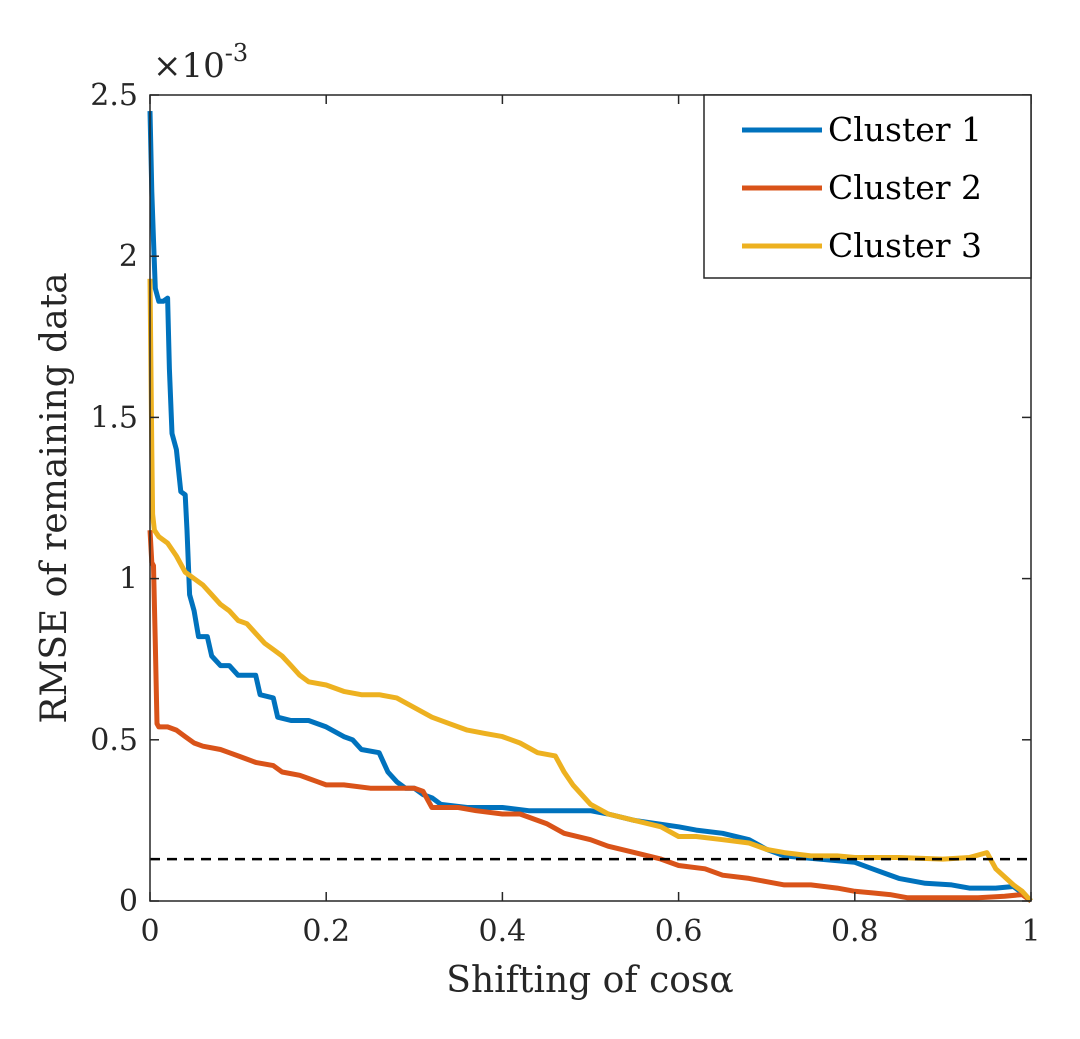 This screenshot has width=1080, height=1039. I want to click on y-tick-label: 1, so click(128, 579).